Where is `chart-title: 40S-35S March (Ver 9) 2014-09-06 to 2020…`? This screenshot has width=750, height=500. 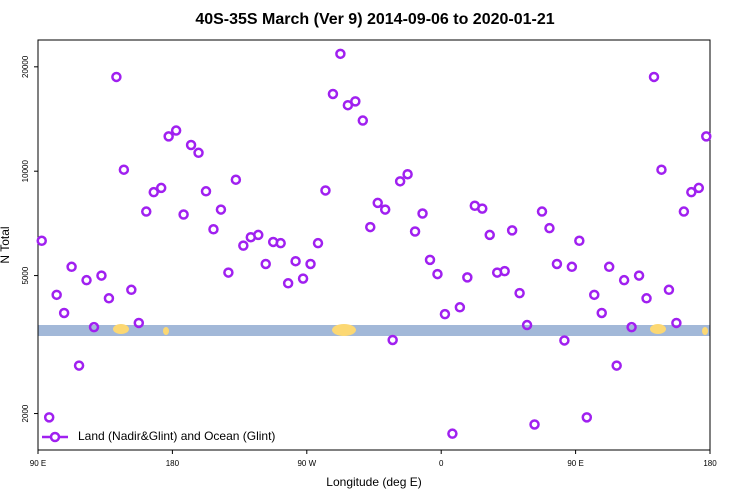 chart-title: 40S-35S March (Ver 9) 2014-09-06 to 2020… is located at coordinates (374, 19).